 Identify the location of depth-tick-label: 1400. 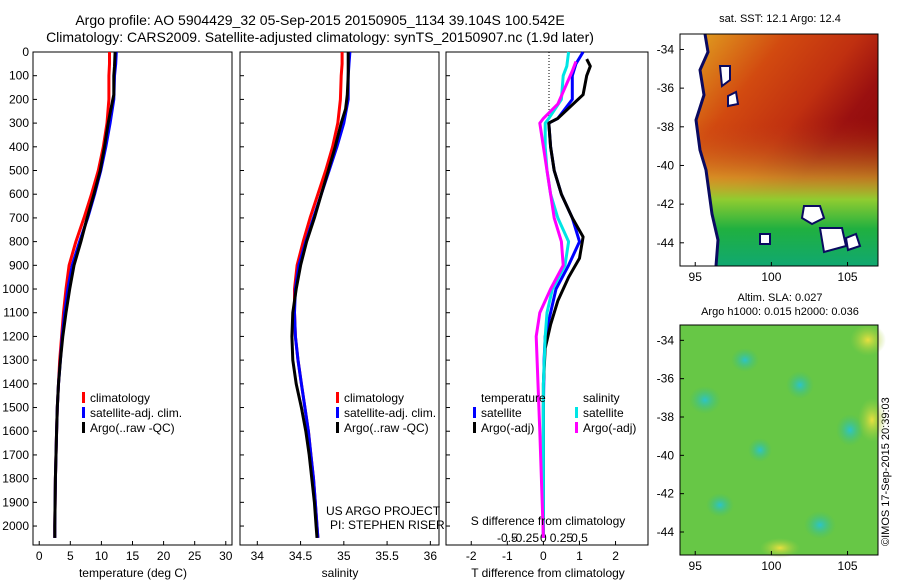
(15, 384).